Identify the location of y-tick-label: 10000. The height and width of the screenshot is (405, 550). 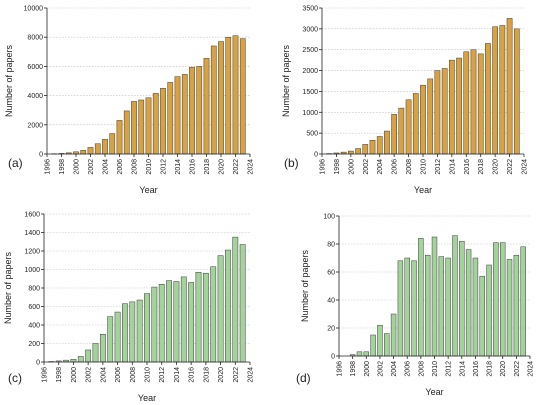
(34, 9).